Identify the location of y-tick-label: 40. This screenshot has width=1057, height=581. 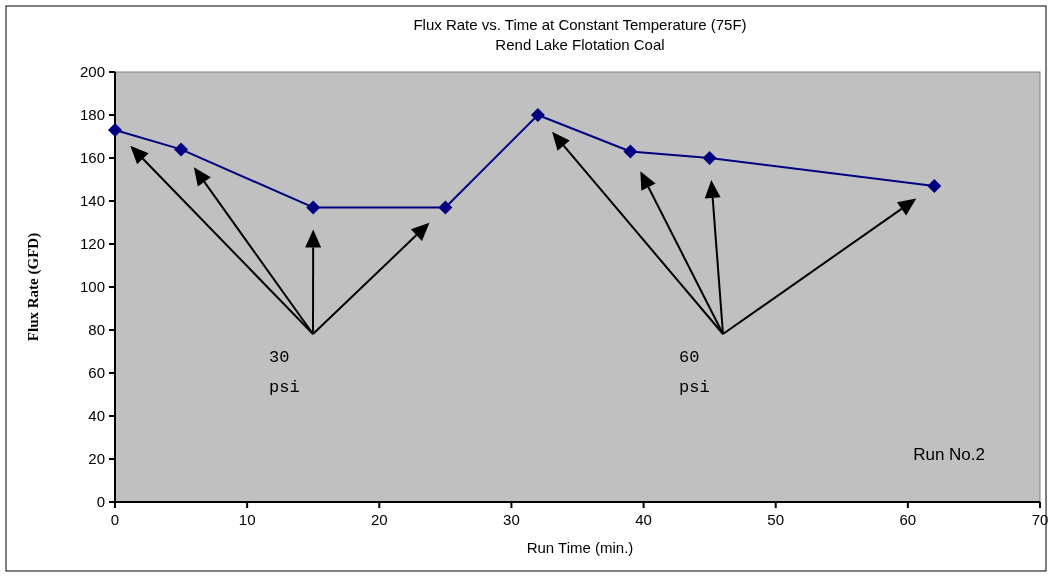
(96, 415).